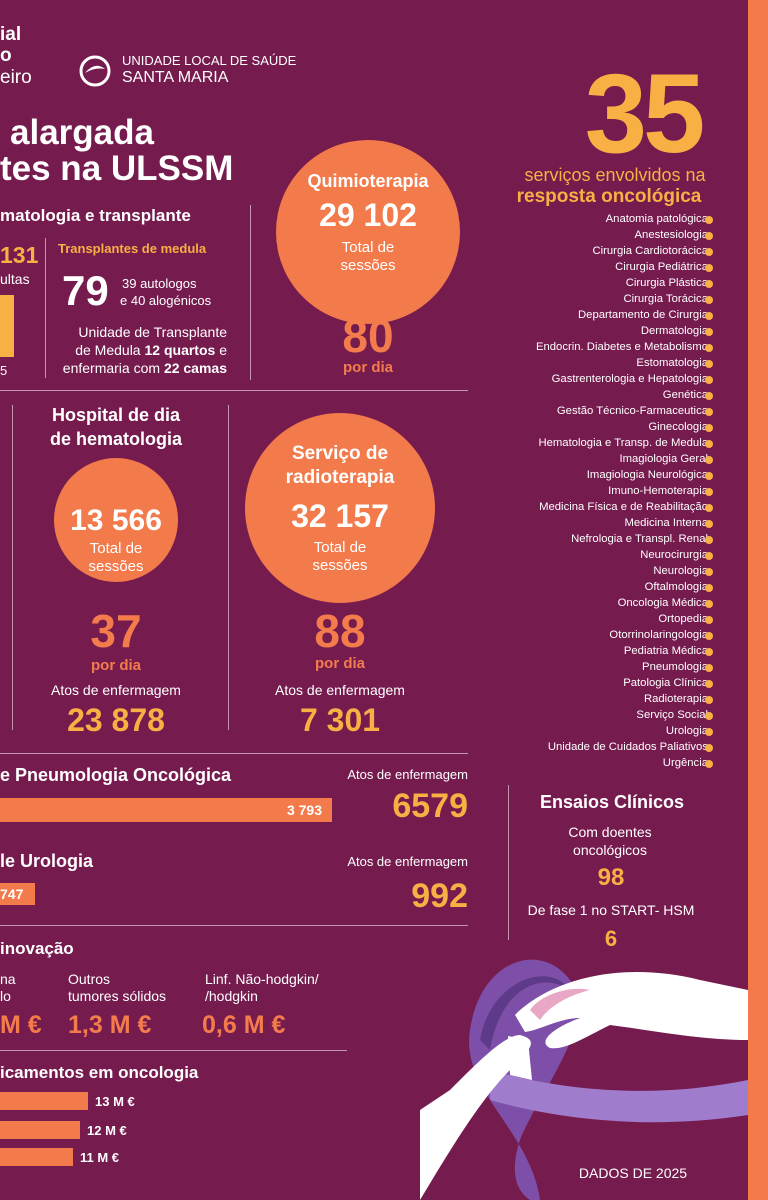  What do you see at coordinates (89, 979) in the screenshot?
I see `item-label: Outros` at bounding box center [89, 979].